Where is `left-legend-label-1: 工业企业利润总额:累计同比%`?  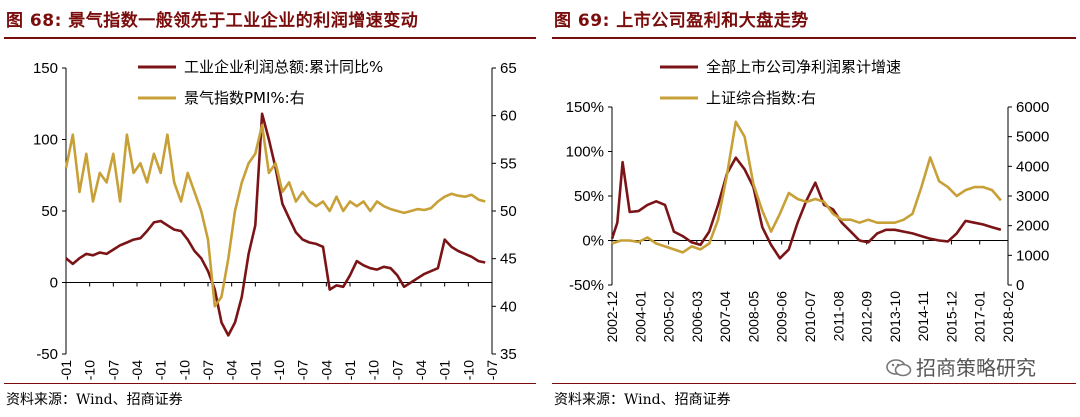
left-legend-label-1: 工业企业利润总额:累计同比% is located at coordinates (283, 67).